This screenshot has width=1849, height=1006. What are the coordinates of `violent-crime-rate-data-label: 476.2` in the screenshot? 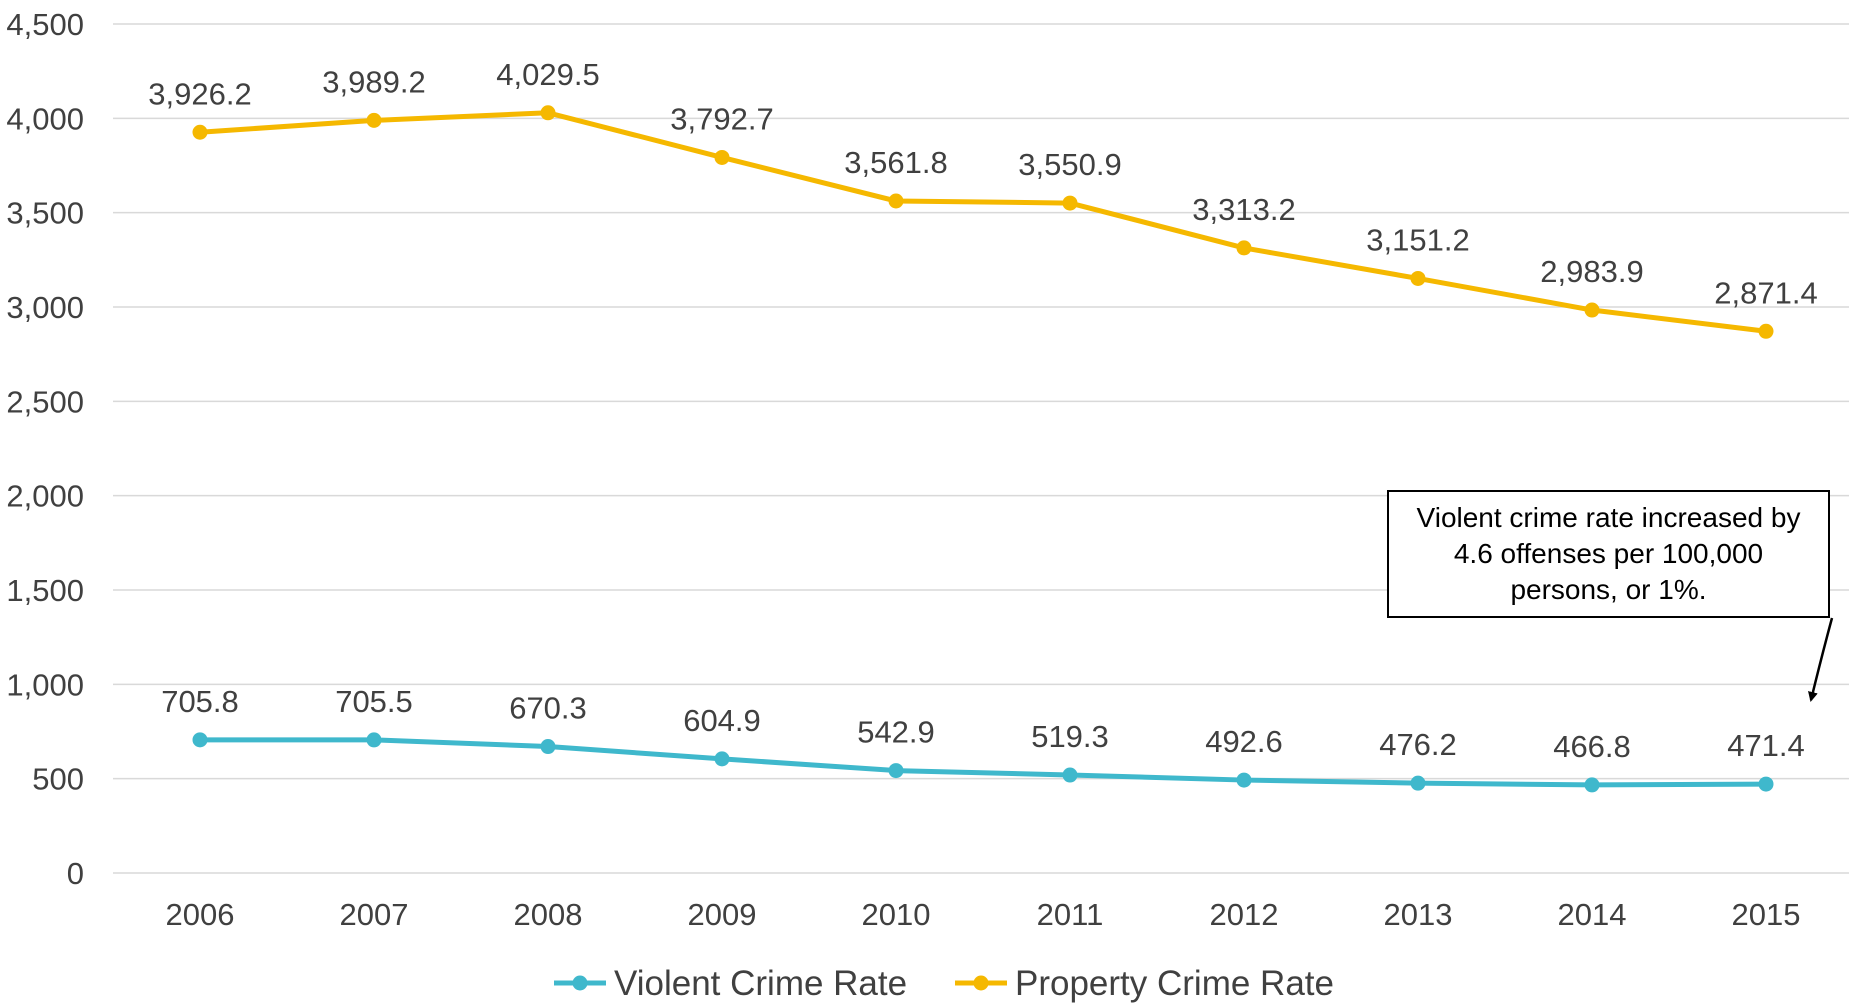 It's located at (1418, 744).